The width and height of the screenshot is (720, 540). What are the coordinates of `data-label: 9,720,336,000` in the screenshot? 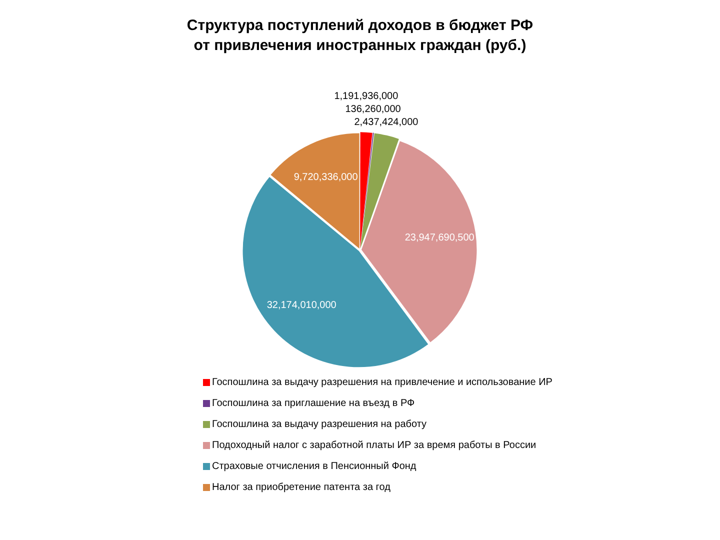 It's located at (326, 177).